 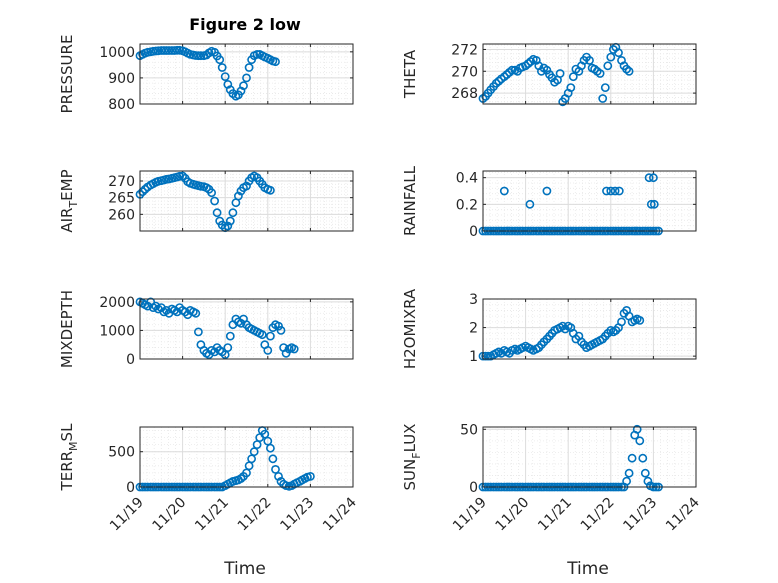 What do you see at coordinates (469, 430) in the screenshot?
I see `y-tick-label: 50` at bounding box center [469, 430].